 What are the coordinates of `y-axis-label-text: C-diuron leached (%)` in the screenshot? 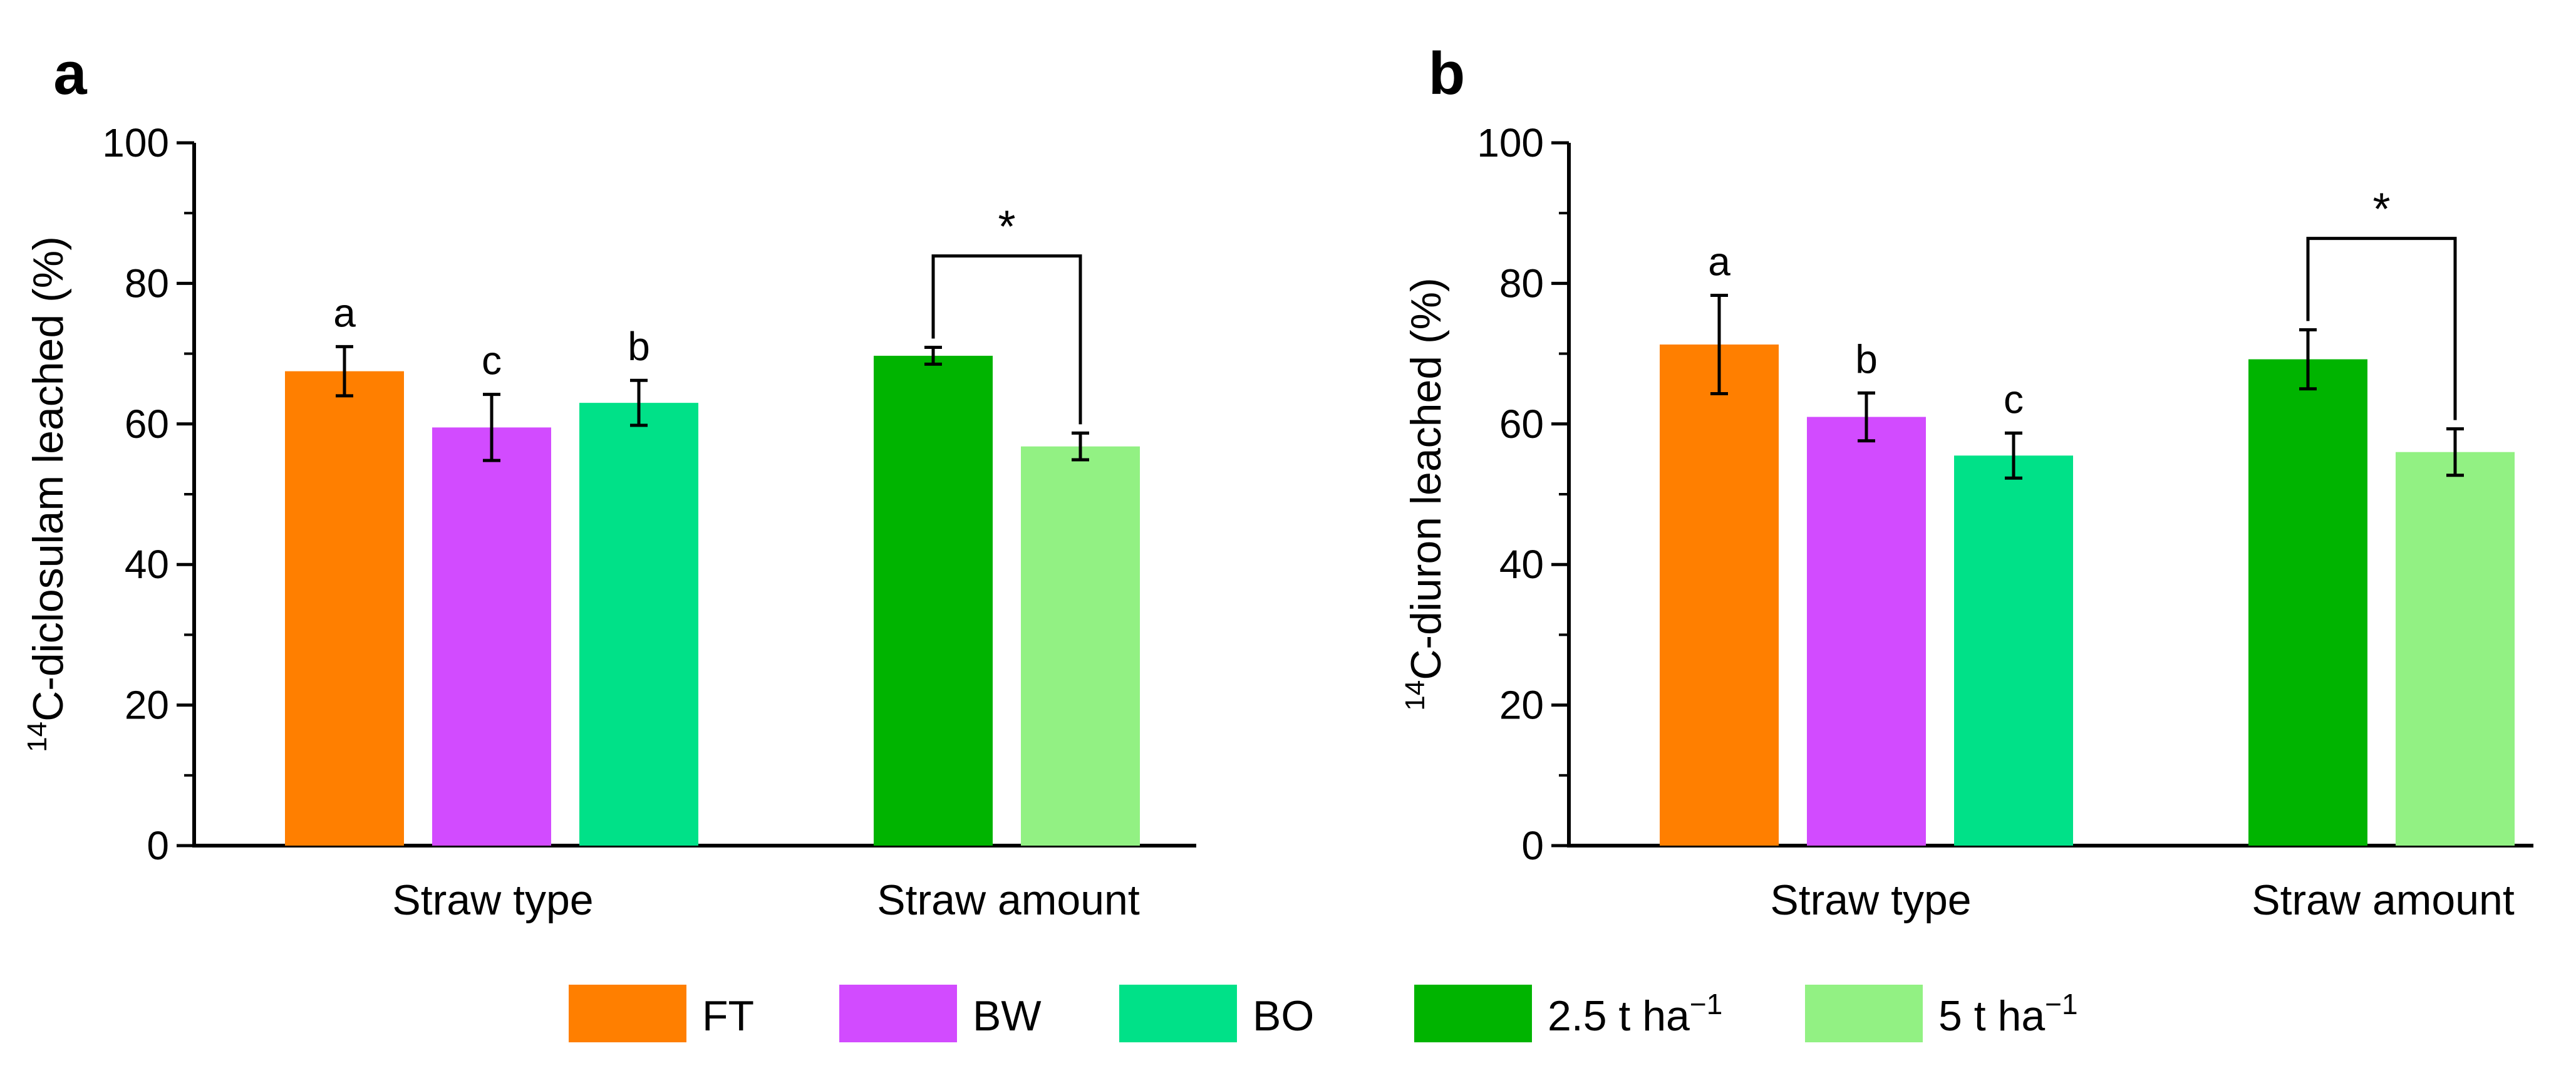 It's located at (1426, 478).